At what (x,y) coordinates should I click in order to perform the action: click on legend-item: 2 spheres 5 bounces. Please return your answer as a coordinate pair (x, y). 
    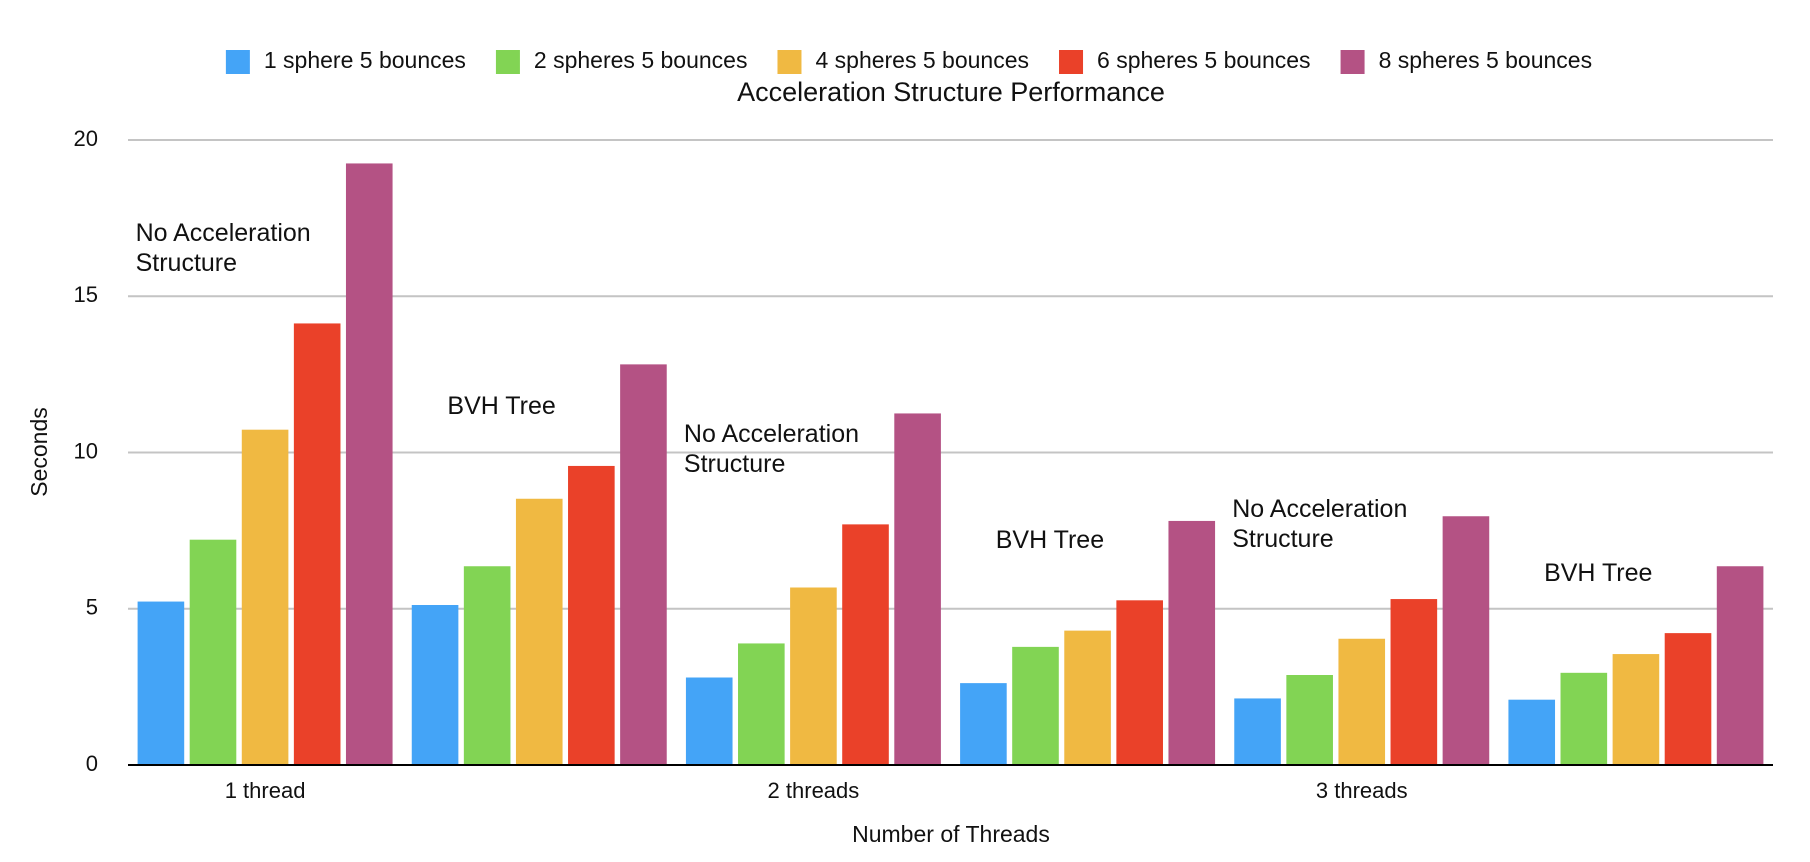
    Looking at the image, I should click on (621, 60).